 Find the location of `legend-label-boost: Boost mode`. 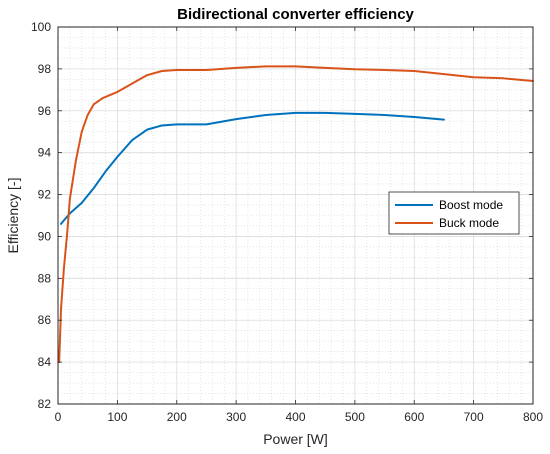

legend-label-boost: Boost mode is located at coordinates (471, 205).